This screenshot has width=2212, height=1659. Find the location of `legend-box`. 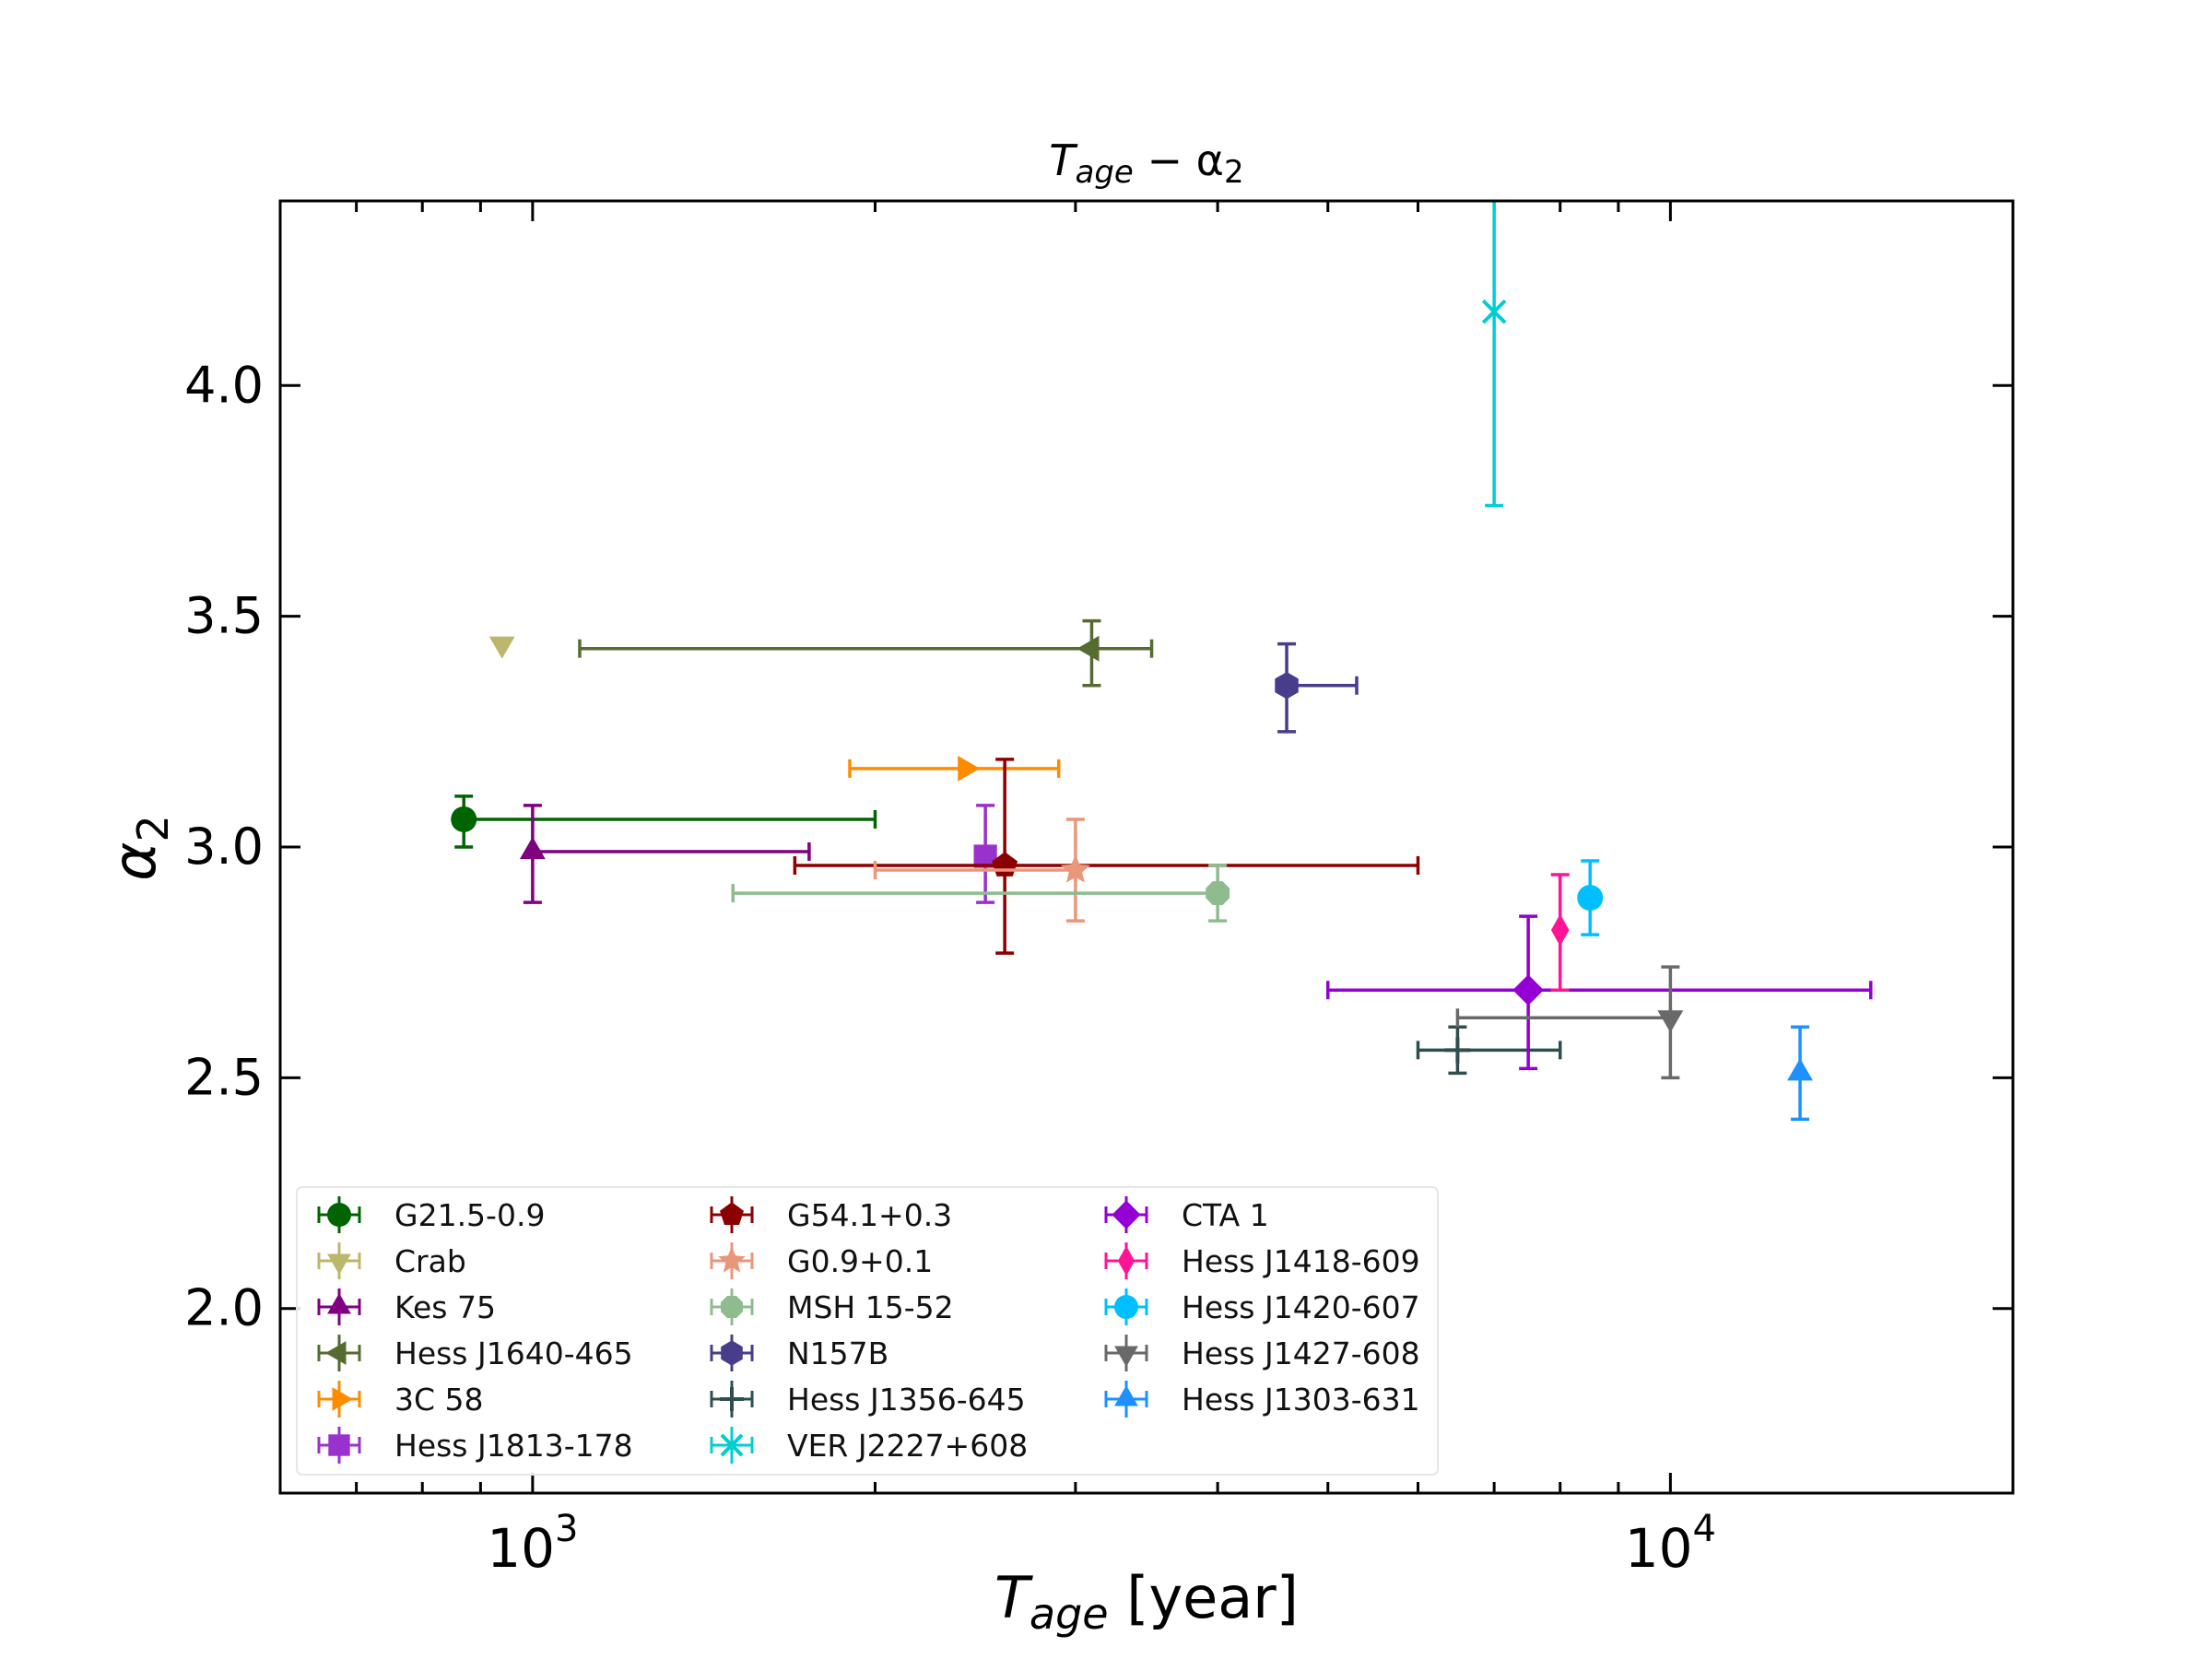

legend-box is located at coordinates (867, 1331).